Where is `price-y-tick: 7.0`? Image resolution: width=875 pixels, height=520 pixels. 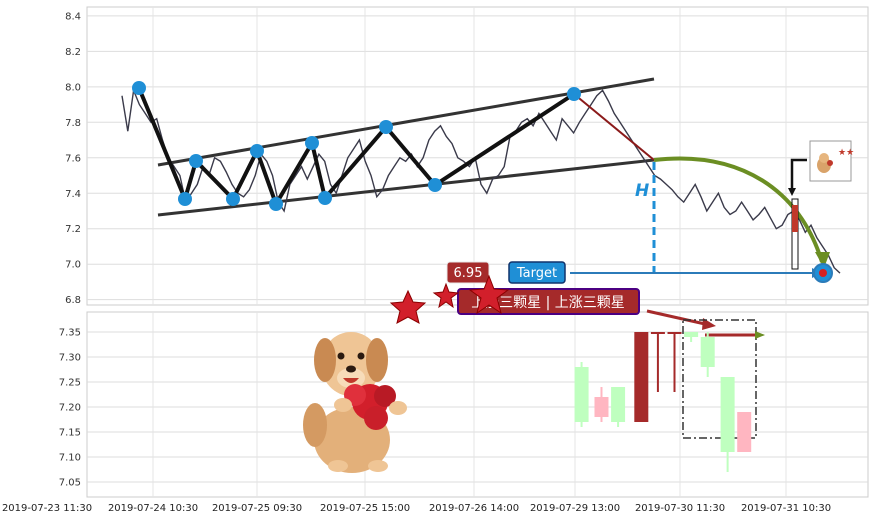 price-y-tick: 7.0 is located at coordinates (73, 265).